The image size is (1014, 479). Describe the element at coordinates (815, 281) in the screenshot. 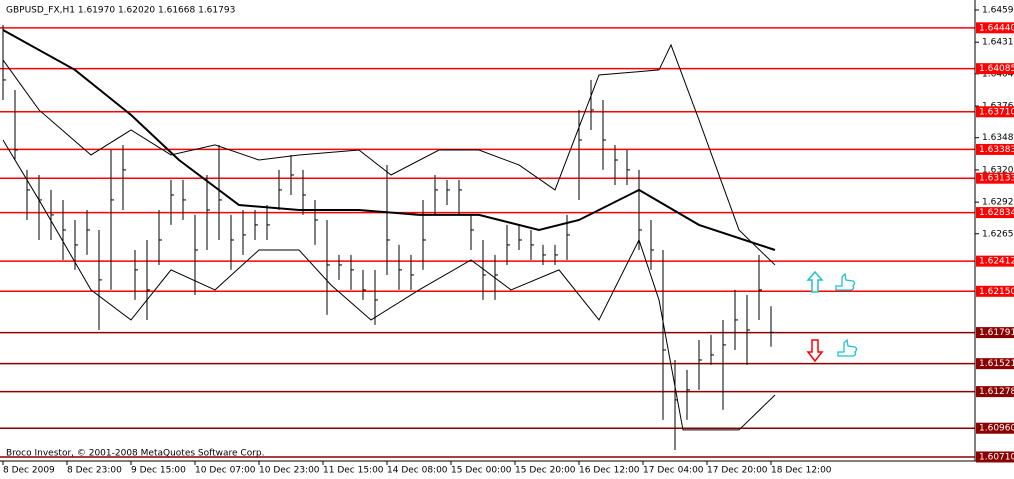

I see `up-arrow` at that location.